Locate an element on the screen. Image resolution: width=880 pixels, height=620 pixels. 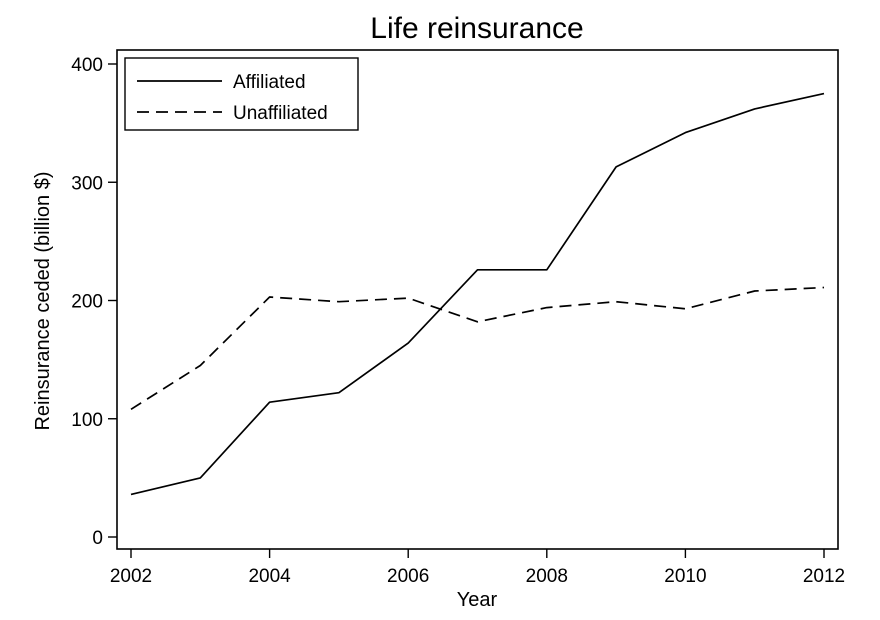
chart-title: Life reinsurance is located at coordinates (476, 28).